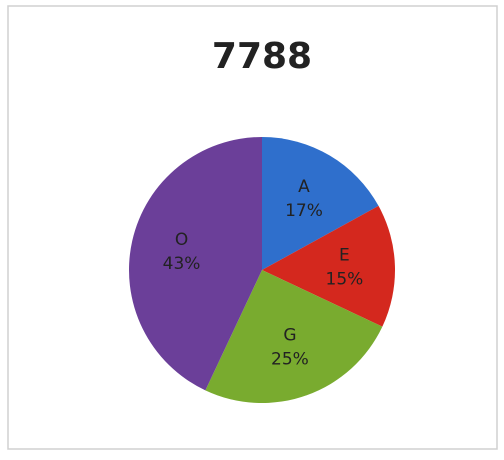  Describe the element at coordinates (289, 336) in the screenshot. I see `slice-category-label: G` at that location.